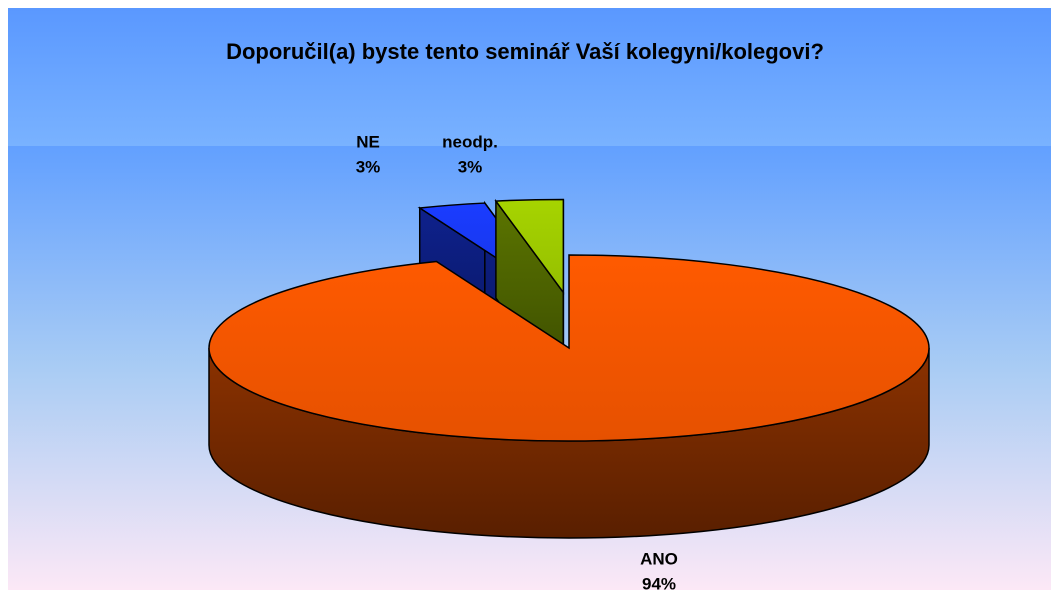  I want to click on slice-label-name: ANO, so click(659, 558).